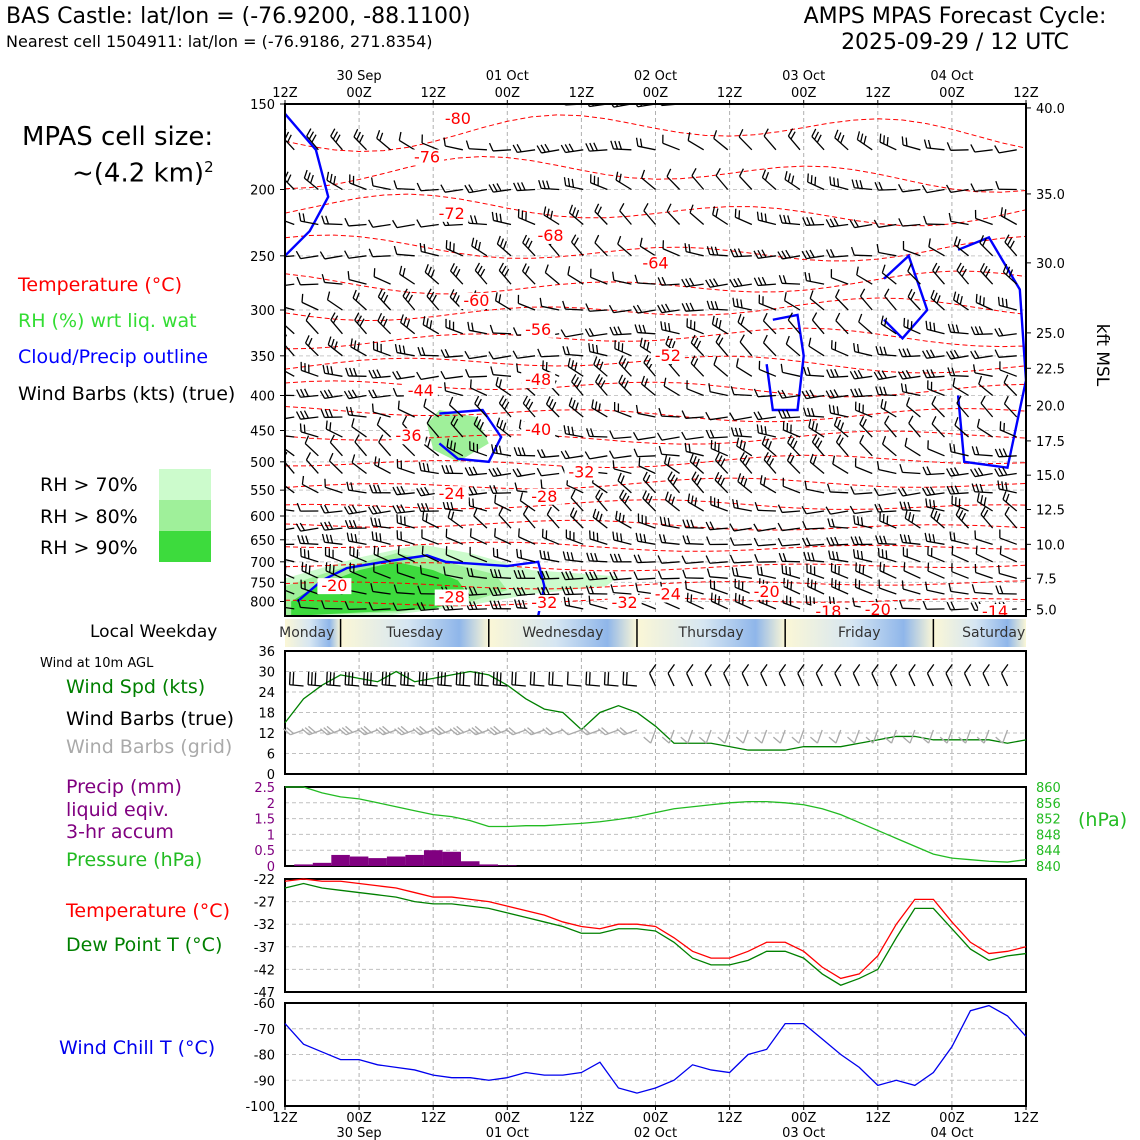 This screenshot has height=1140, width=1140. What do you see at coordinates (538, 379) in the screenshot?
I see `temp-contour-label: -48` at bounding box center [538, 379].